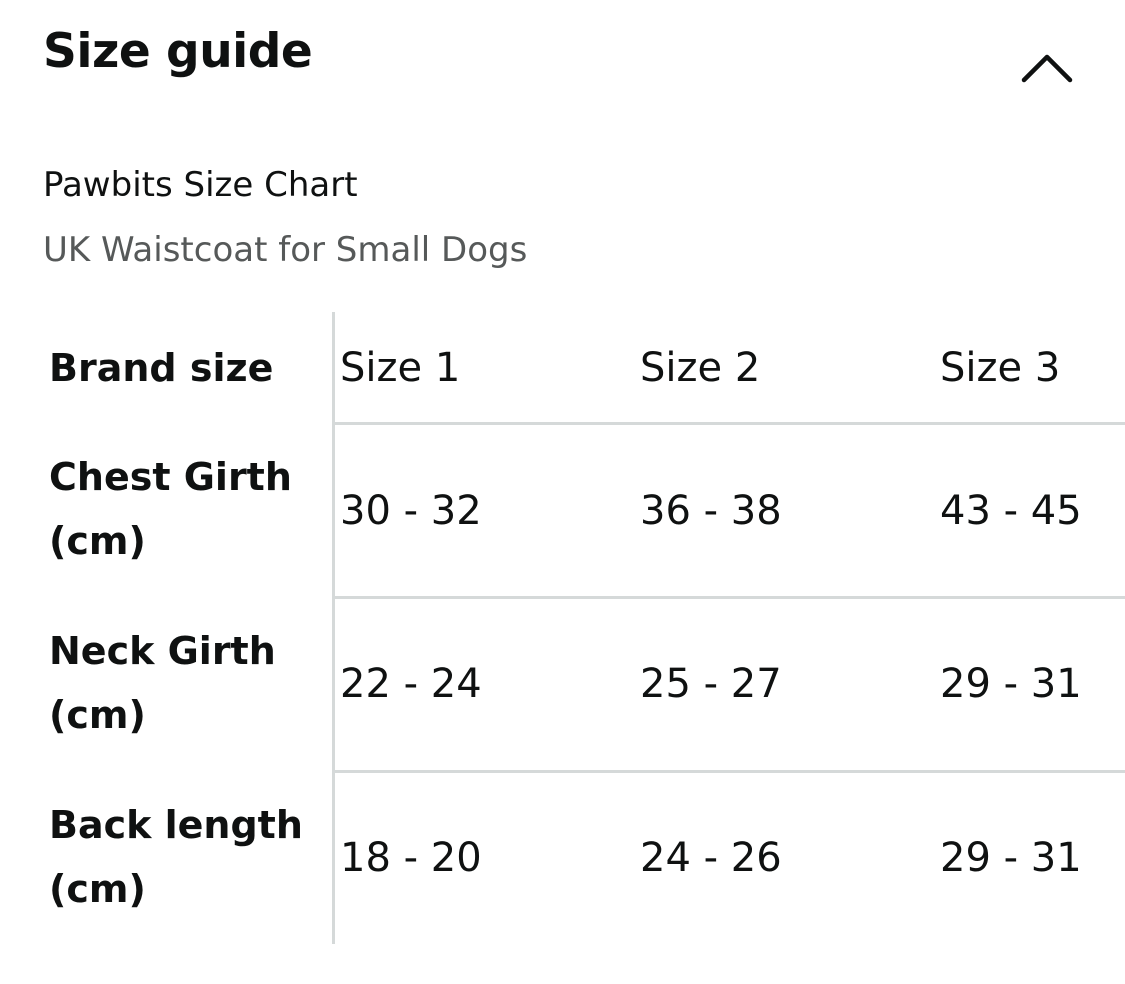  What do you see at coordinates (411, 858) in the screenshot?
I see `table-cell: 18 - 20` at bounding box center [411, 858].